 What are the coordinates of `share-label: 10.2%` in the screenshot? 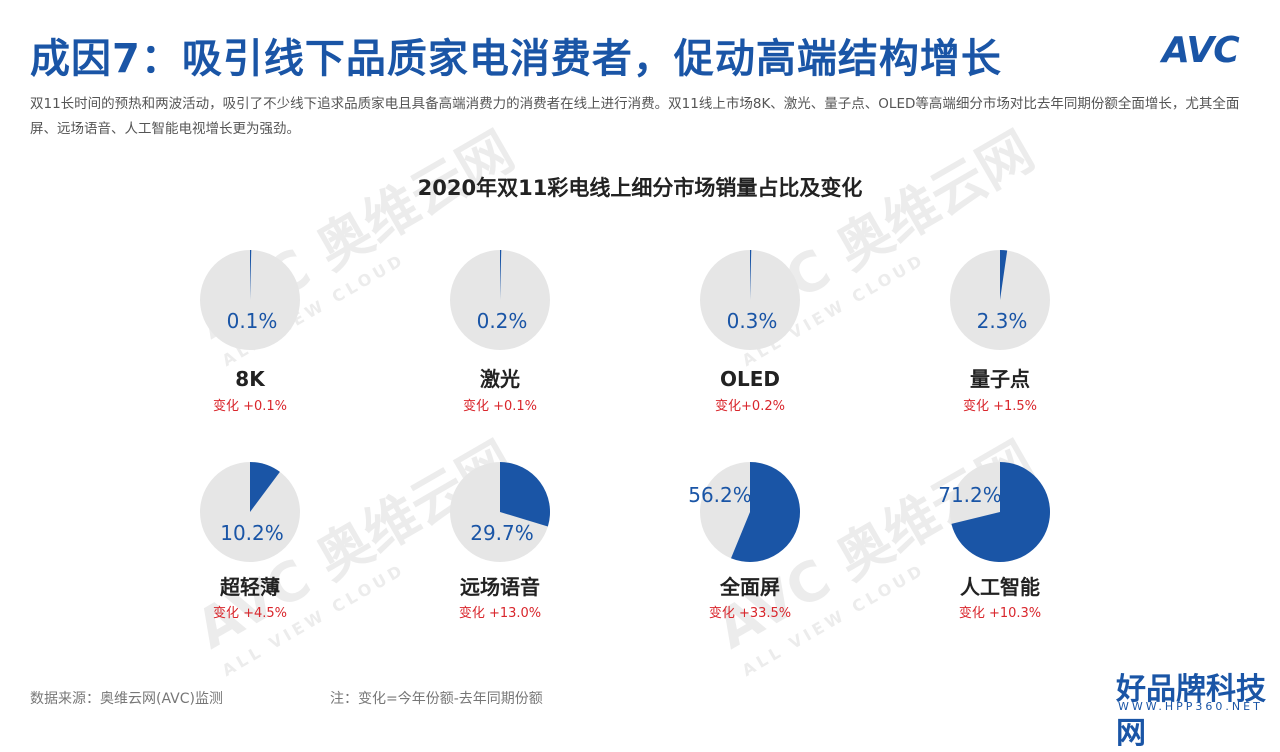 It's located at (252, 533).